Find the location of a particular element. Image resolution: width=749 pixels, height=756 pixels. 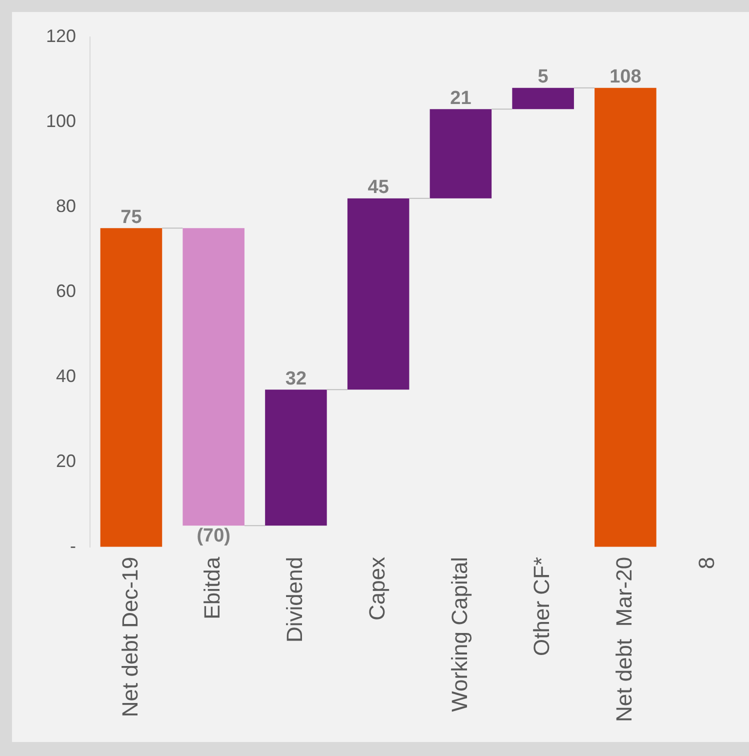

data-label: 75 is located at coordinates (131, 217).